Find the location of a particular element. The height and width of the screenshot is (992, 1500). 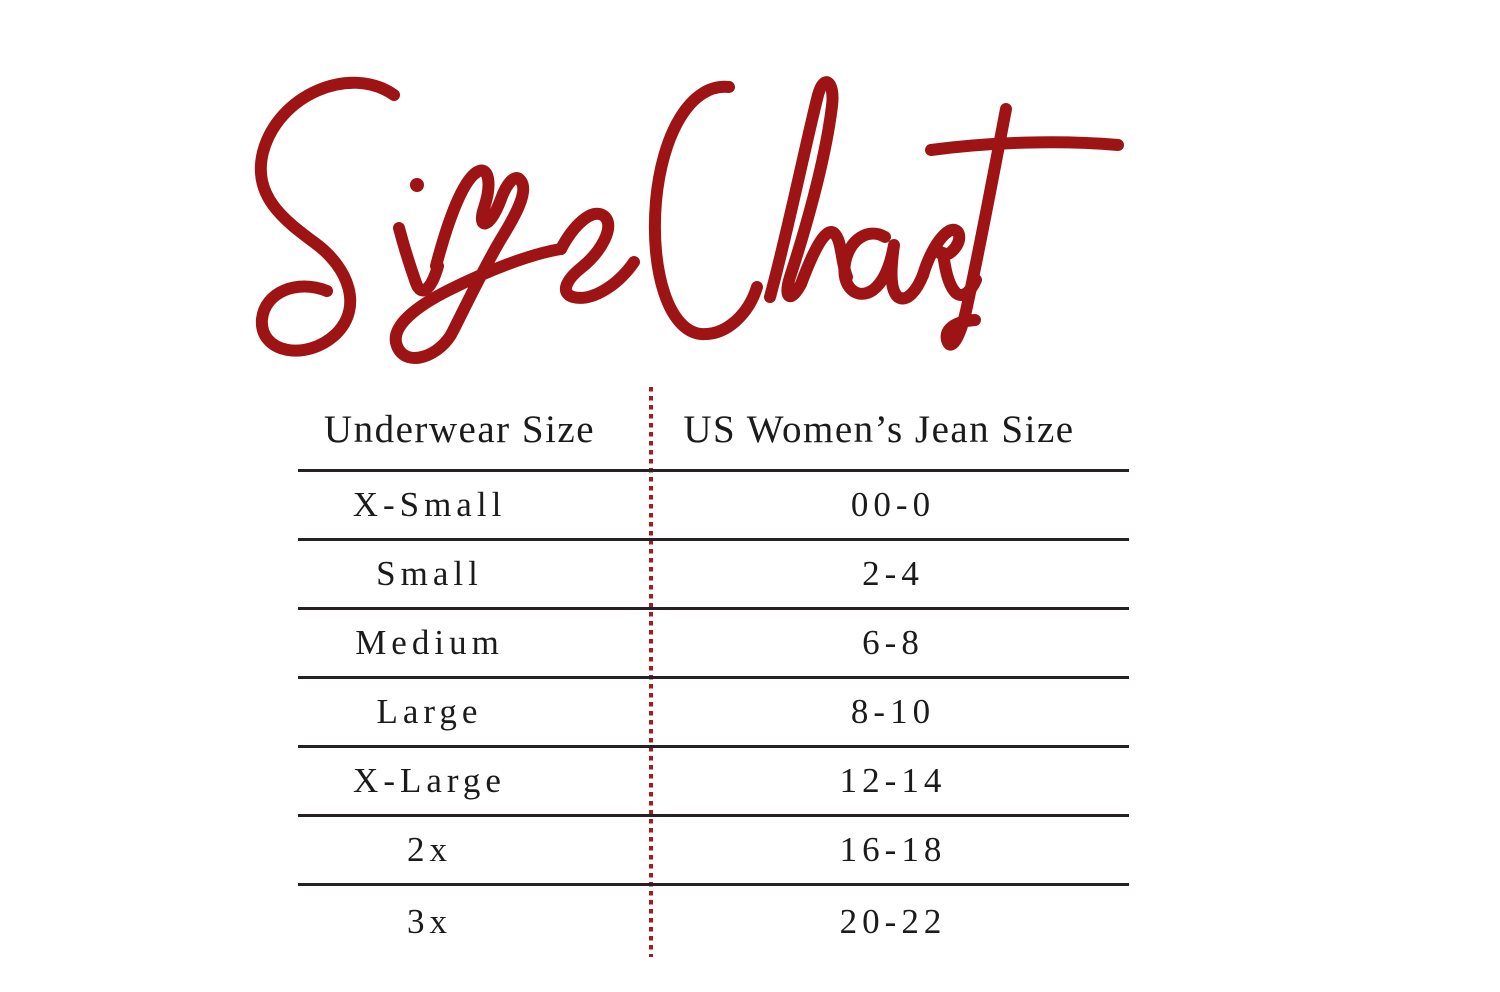

table-row: Medium 6-8 is located at coordinates (713, 641).